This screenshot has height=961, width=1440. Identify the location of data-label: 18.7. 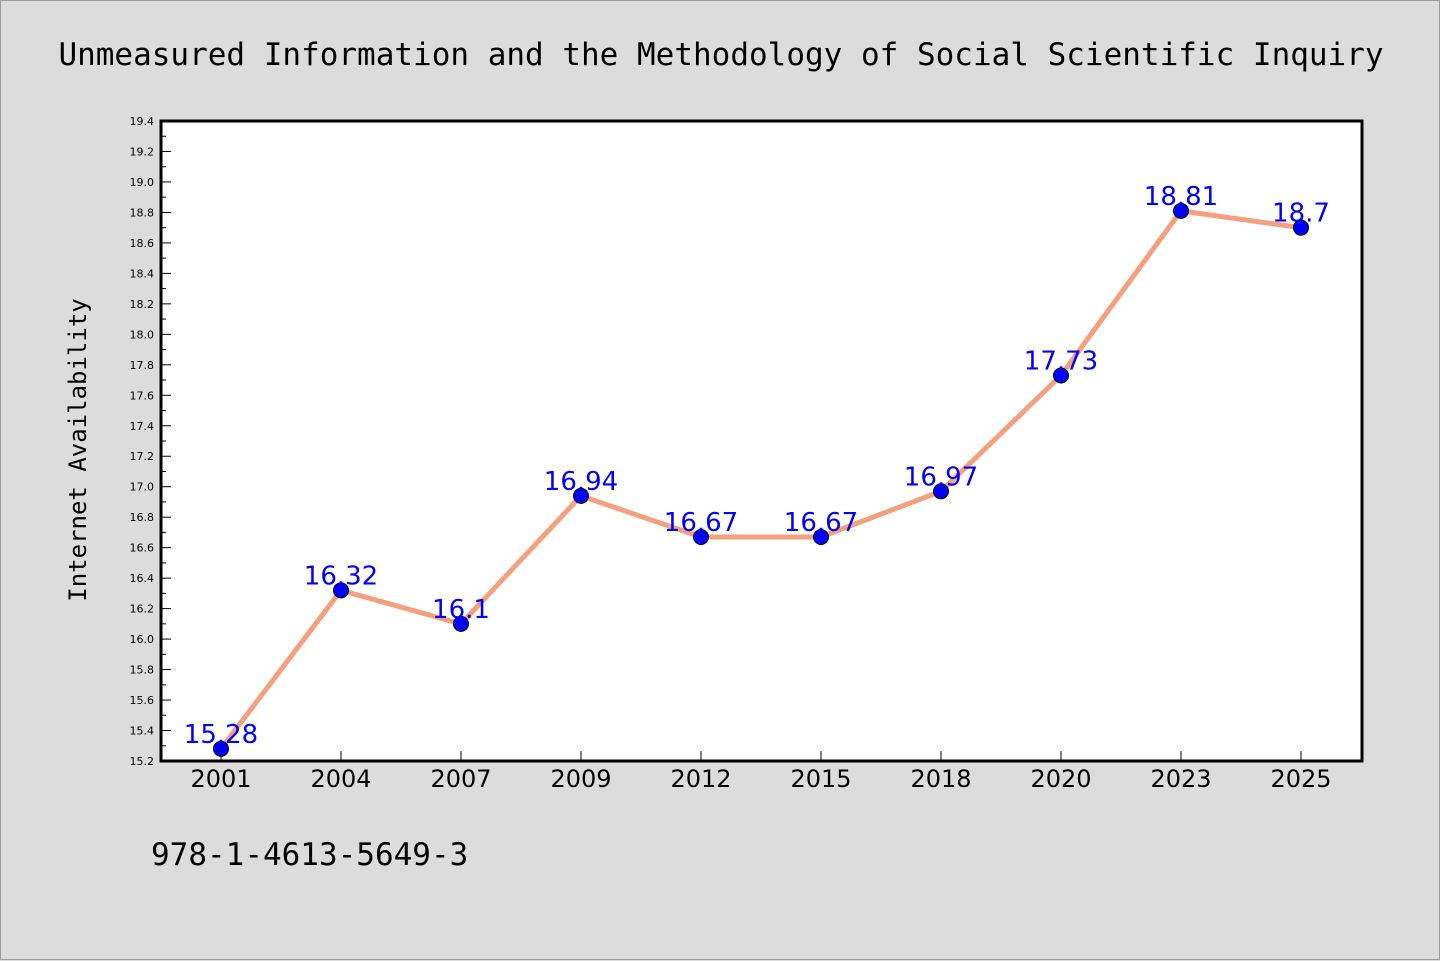
(1301, 214).